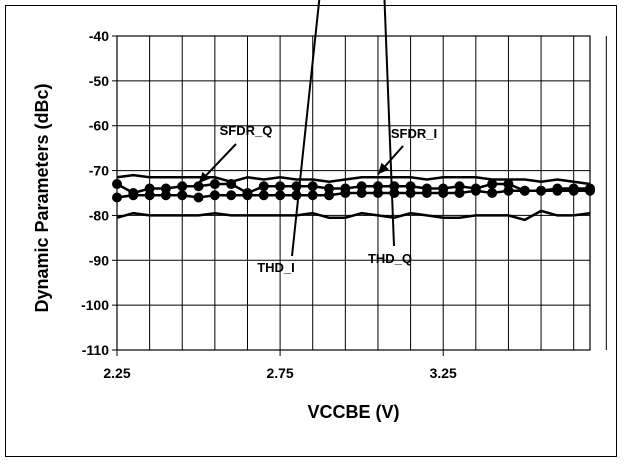 The height and width of the screenshot is (465, 625). What do you see at coordinates (99, 260) in the screenshot?
I see `y-tick-label: -90` at bounding box center [99, 260].